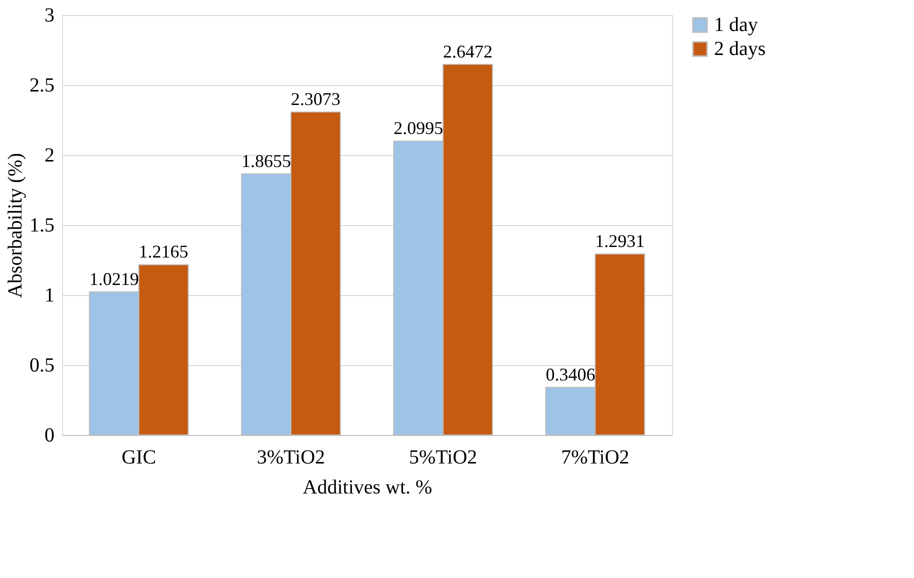 Image resolution: width=914 pixels, height=578 pixels. What do you see at coordinates (367, 487) in the screenshot?
I see `x-axis-title: Additives wt. %` at bounding box center [367, 487].